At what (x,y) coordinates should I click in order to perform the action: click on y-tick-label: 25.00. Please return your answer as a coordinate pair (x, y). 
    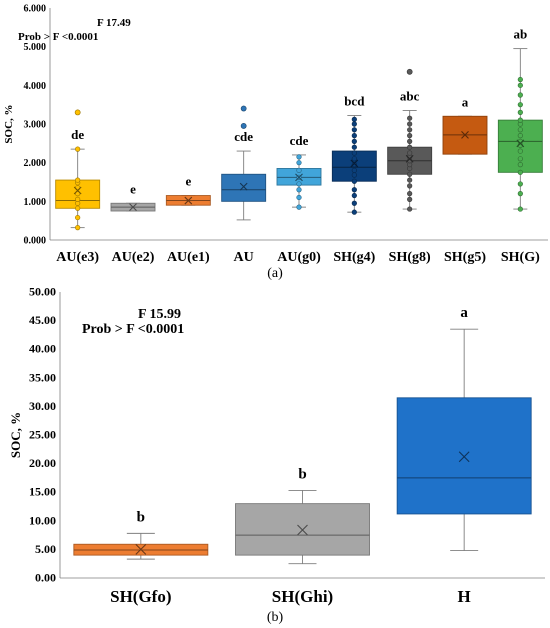
    Looking at the image, I should click on (42, 435).